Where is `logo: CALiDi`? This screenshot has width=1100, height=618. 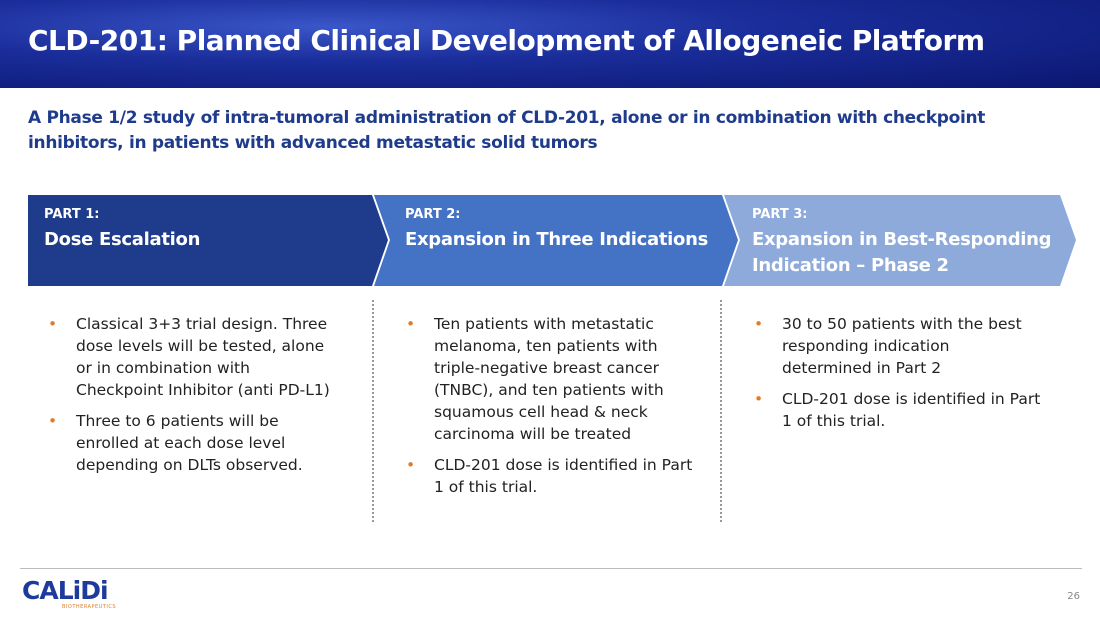 logo: CALiDi is located at coordinates (65, 590).